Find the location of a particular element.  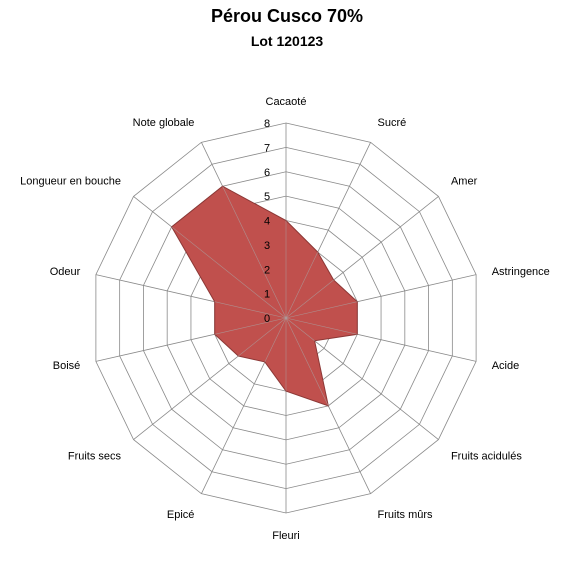

tick-label: 5 is located at coordinates (267, 197).